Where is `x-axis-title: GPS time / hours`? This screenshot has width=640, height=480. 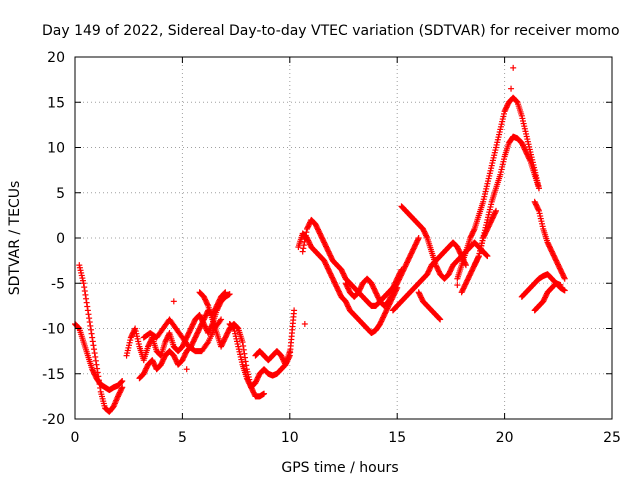
x-axis-title: GPS time / hours is located at coordinates (339, 468).